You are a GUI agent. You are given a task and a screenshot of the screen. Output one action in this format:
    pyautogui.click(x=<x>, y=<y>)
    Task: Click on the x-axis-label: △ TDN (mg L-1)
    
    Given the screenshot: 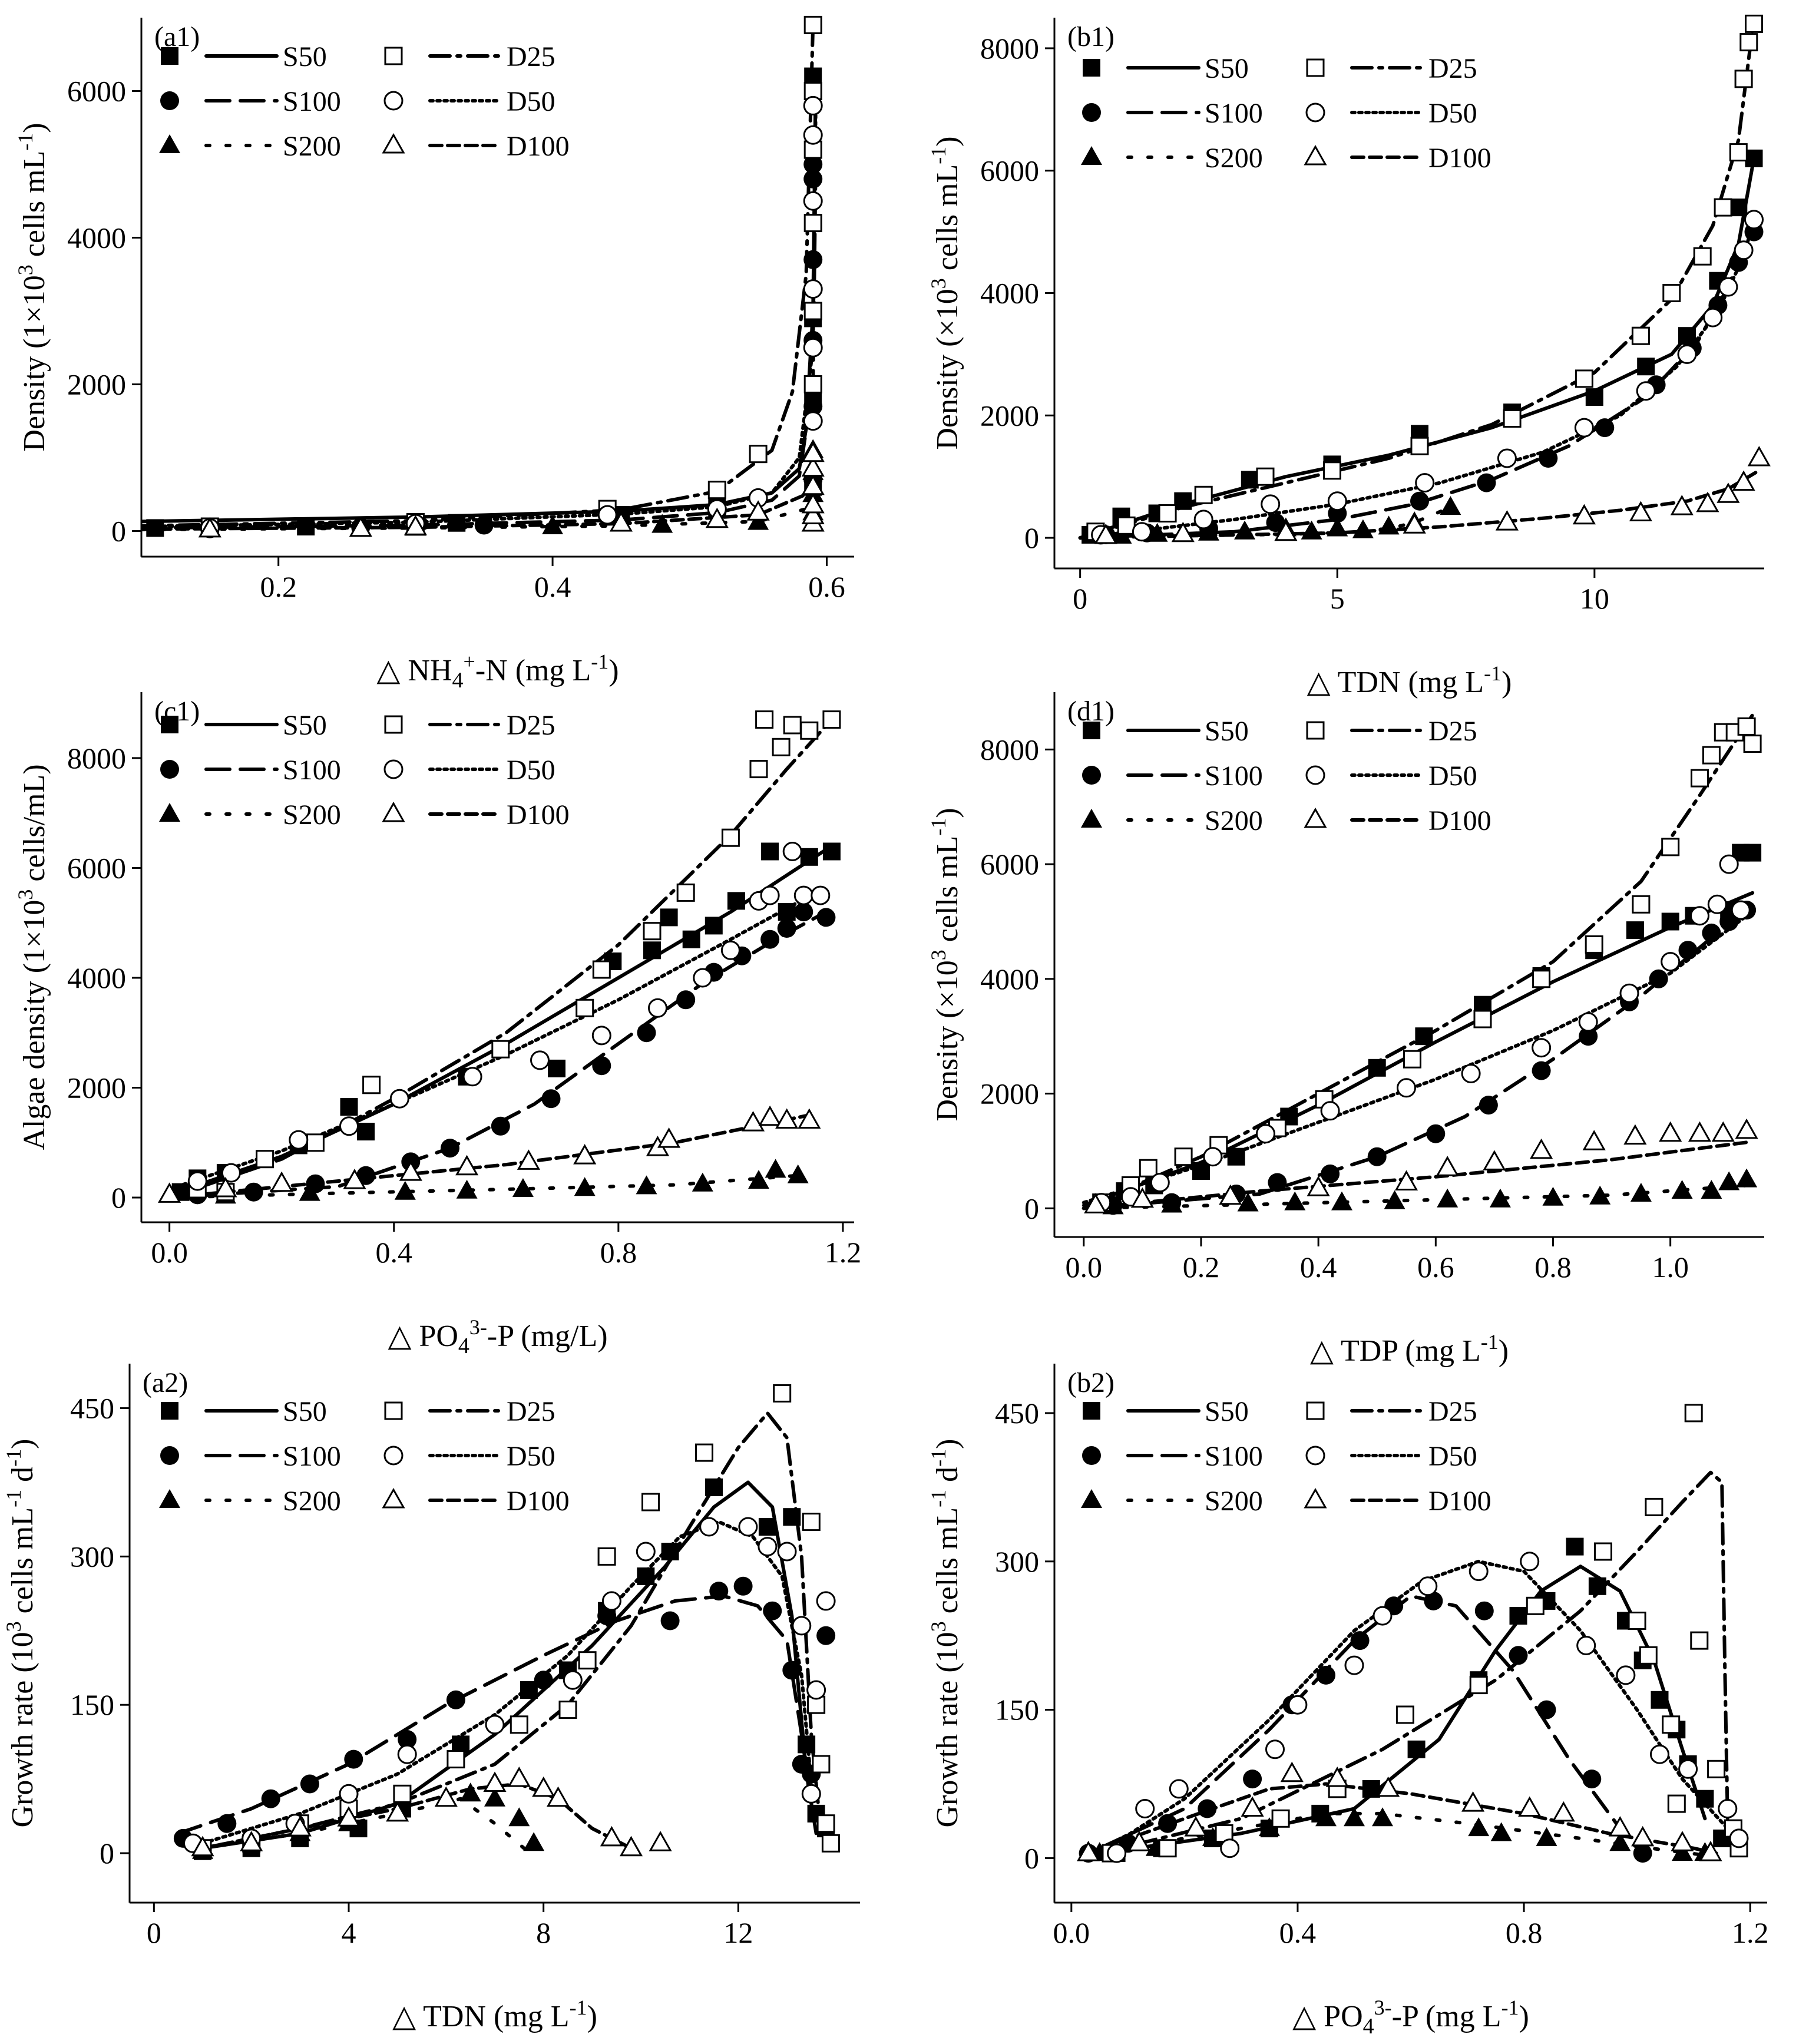 What is the action you would take?
    pyautogui.click(x=494, y=2014)
    